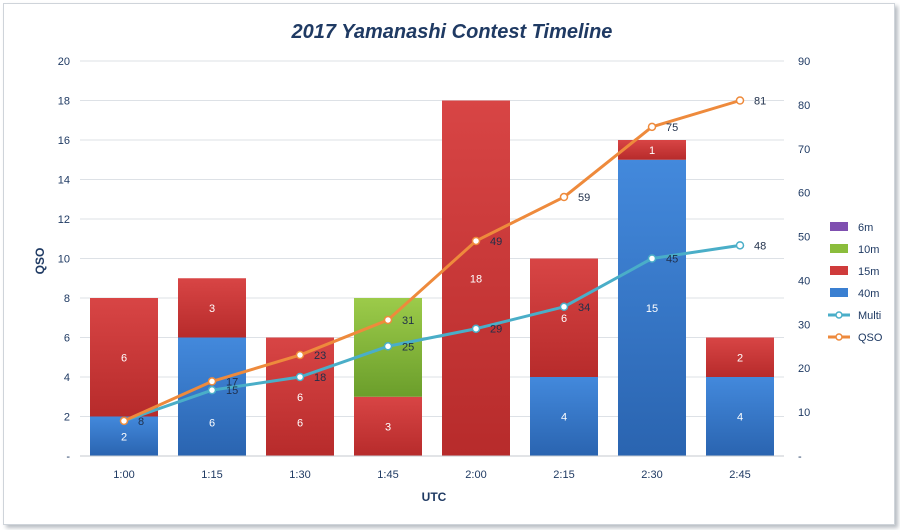  What do you see at coordinates (141, 422) in the screenshot?
I see `line-value-label: 8` at bounding box center [141, 422].